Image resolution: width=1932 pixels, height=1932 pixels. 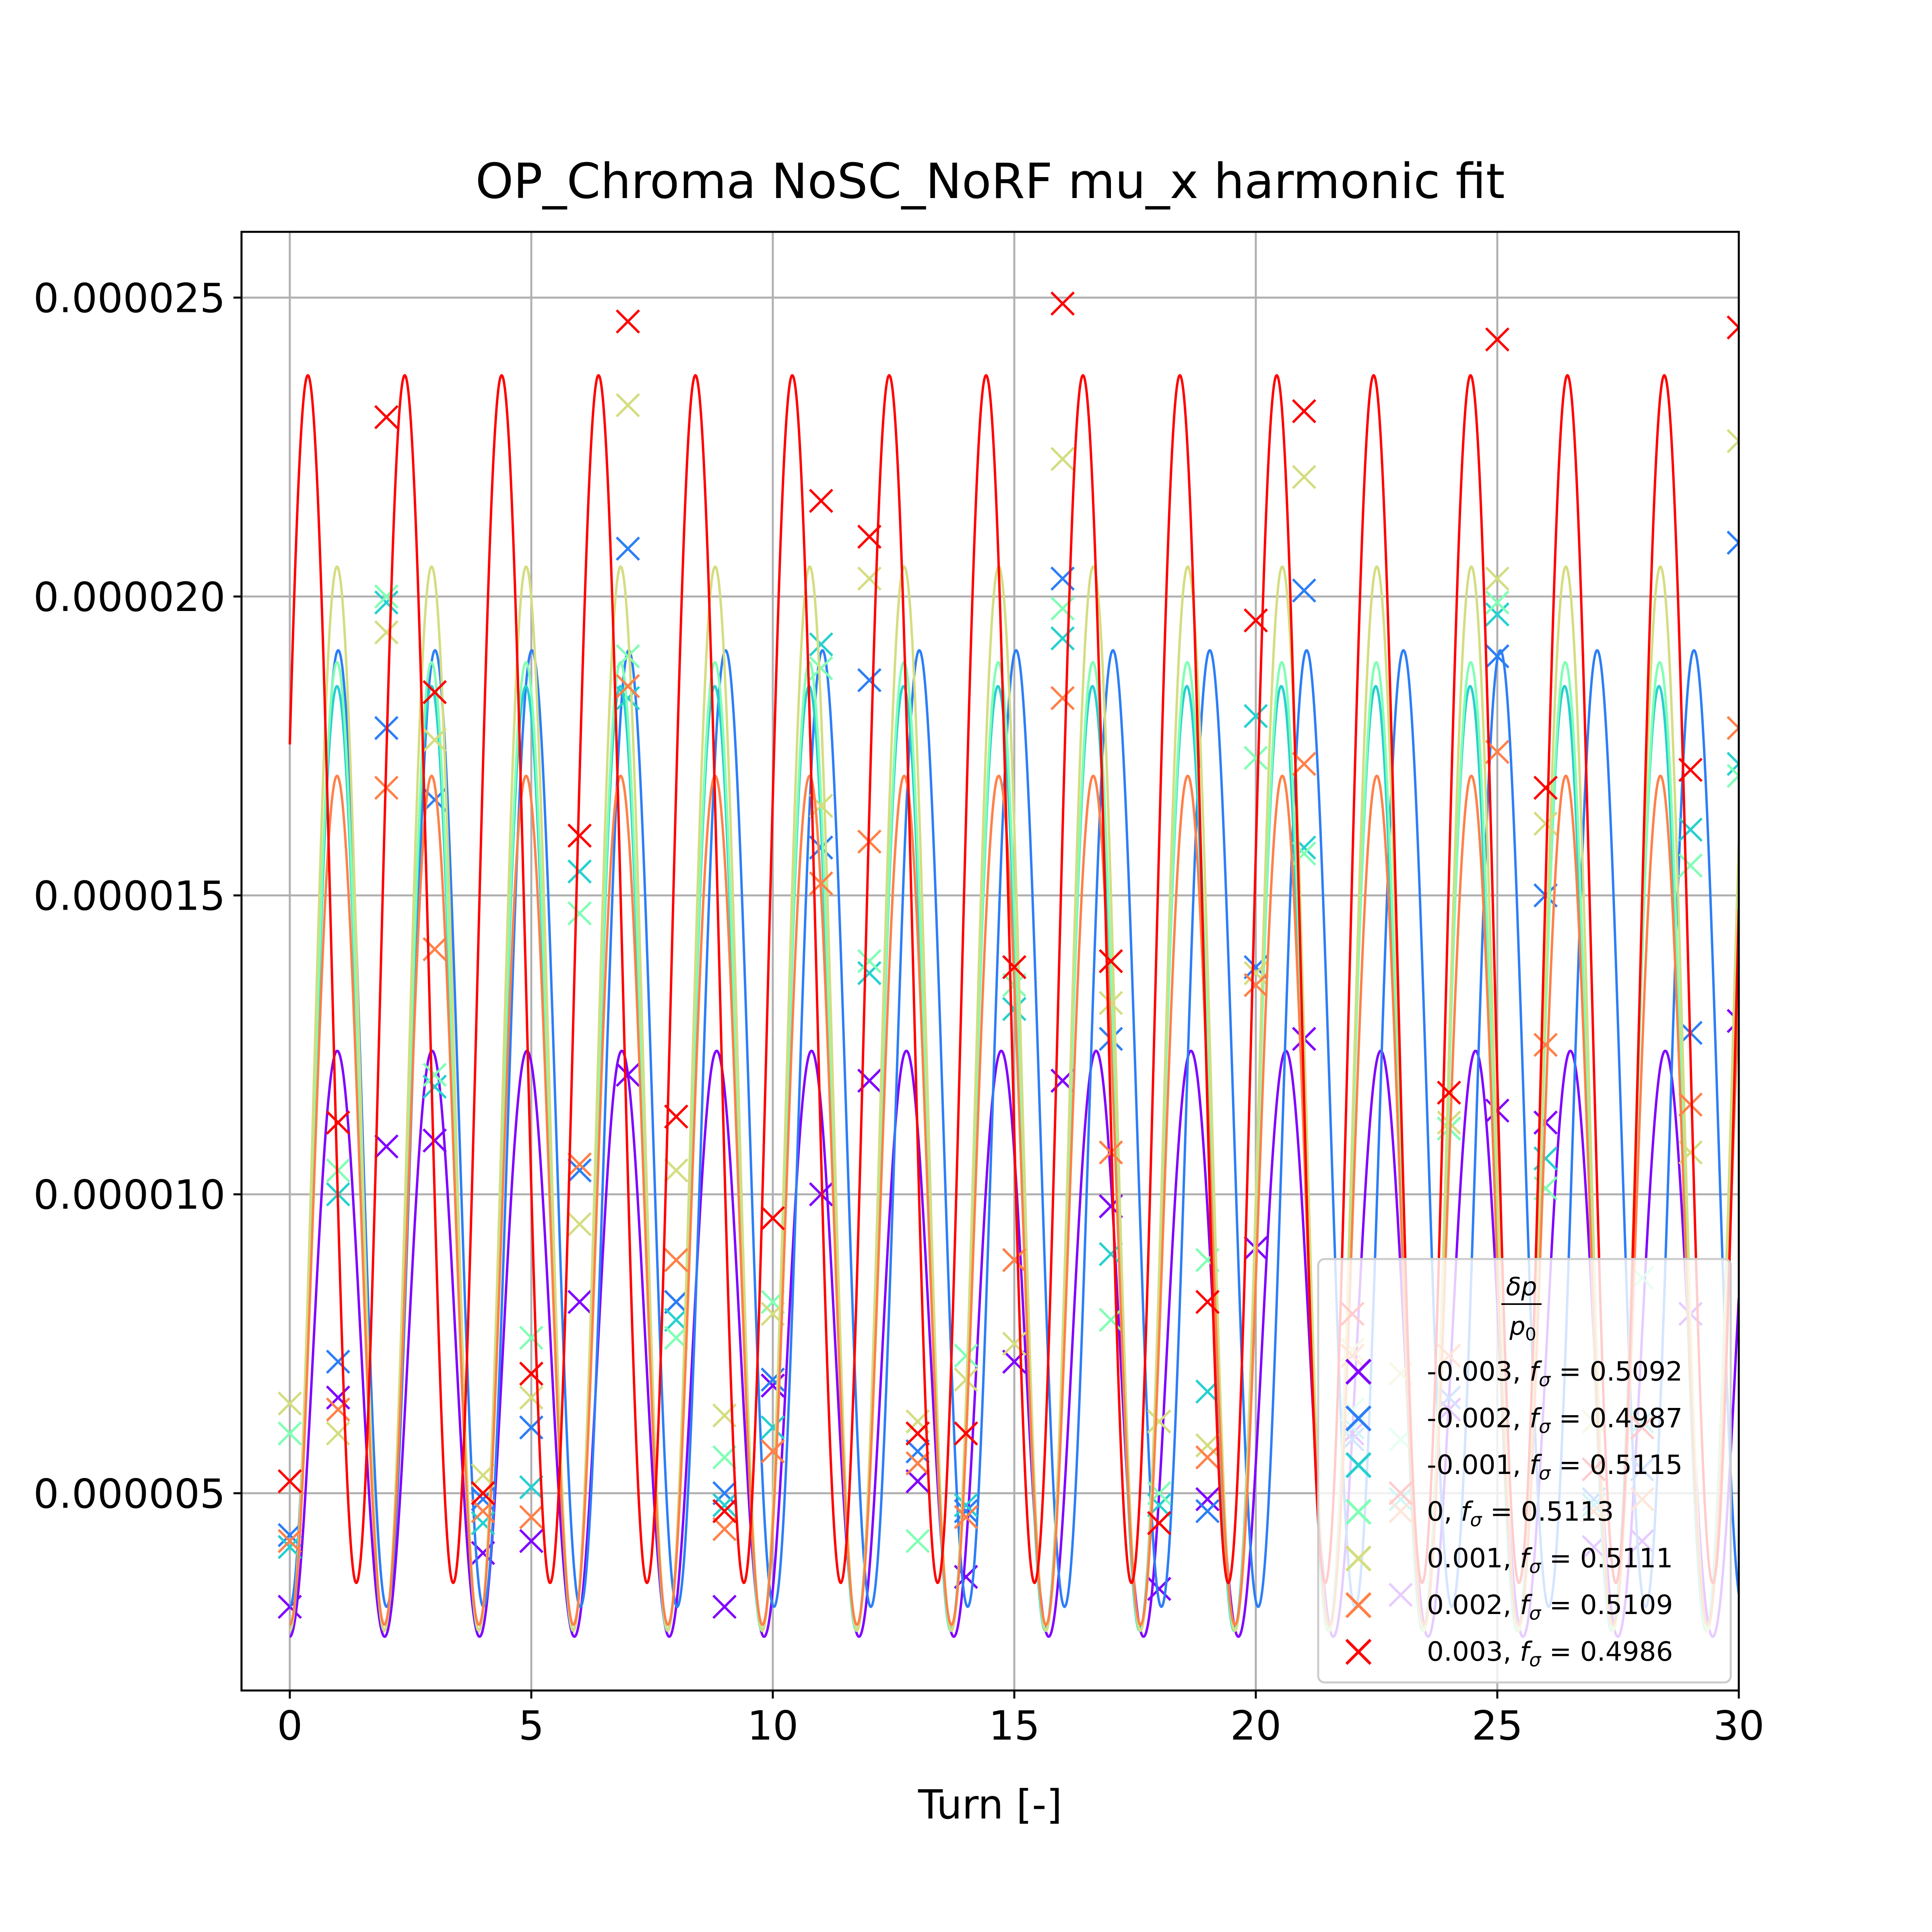 What do you see at coordinates (531, 1725) in the screenshot?
I see `x-tick-label: 5` at bounding box center [531, 1725].